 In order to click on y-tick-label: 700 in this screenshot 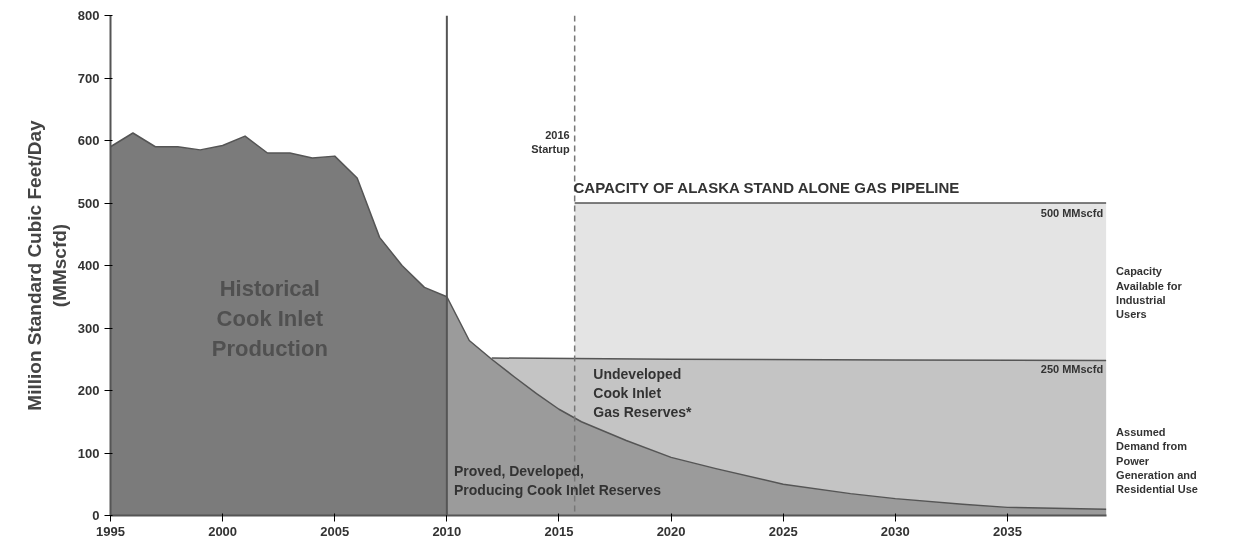, I will do `click(88, 78)`.